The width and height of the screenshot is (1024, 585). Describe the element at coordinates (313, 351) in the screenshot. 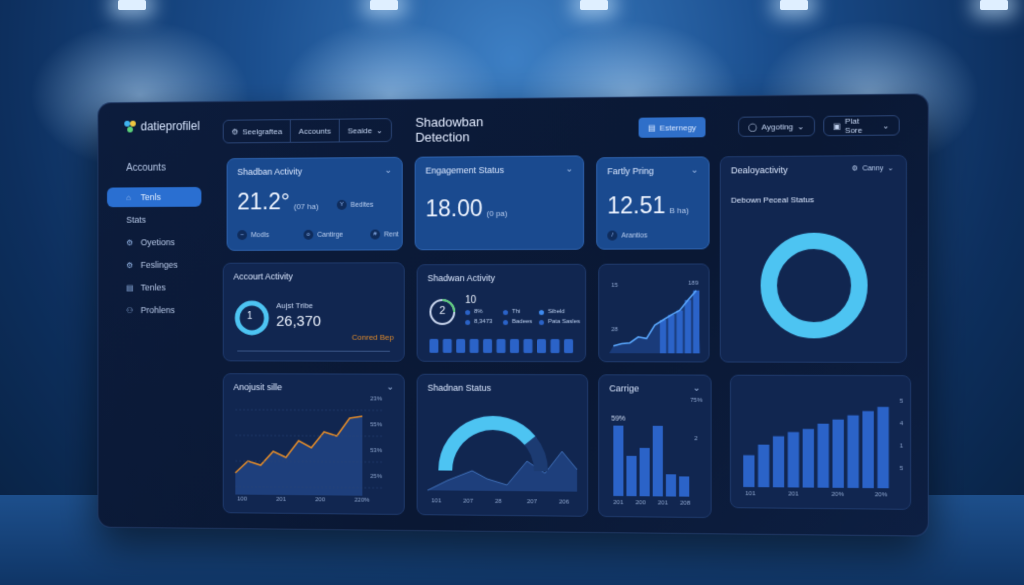

I see `range-slider` at that location.